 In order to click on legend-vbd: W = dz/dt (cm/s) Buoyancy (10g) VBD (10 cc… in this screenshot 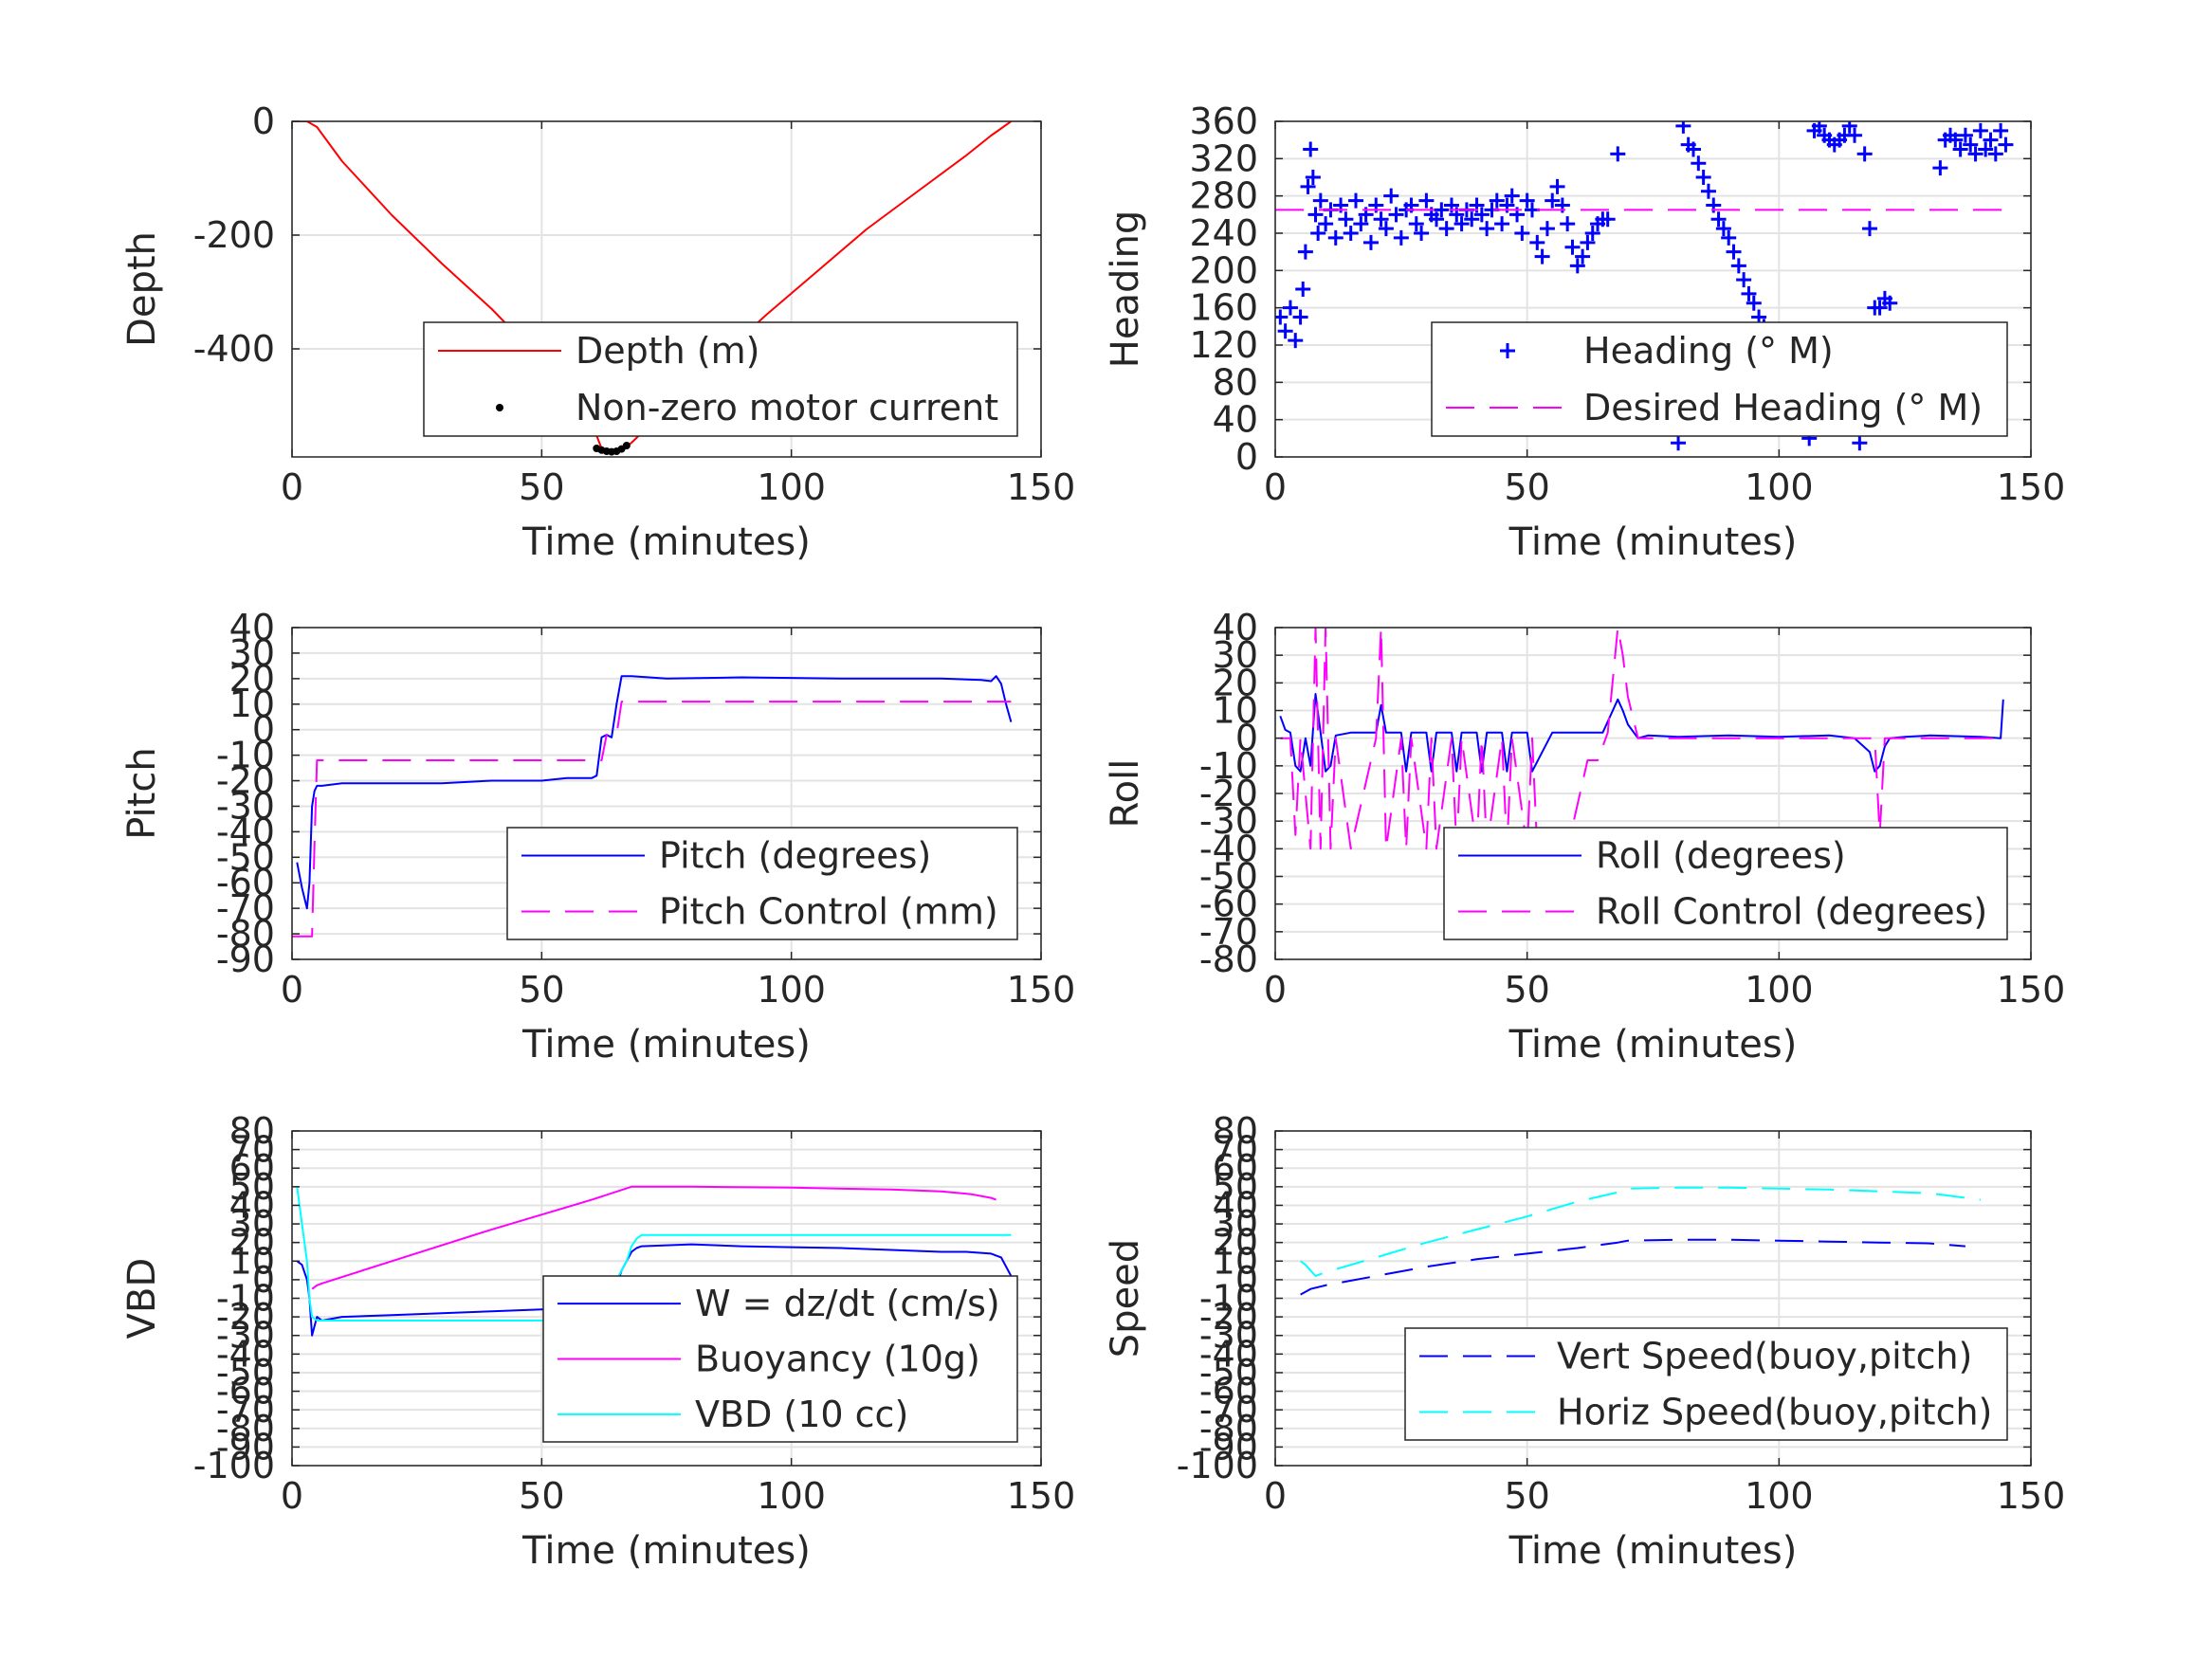, I will do `click(780, 1359)`.